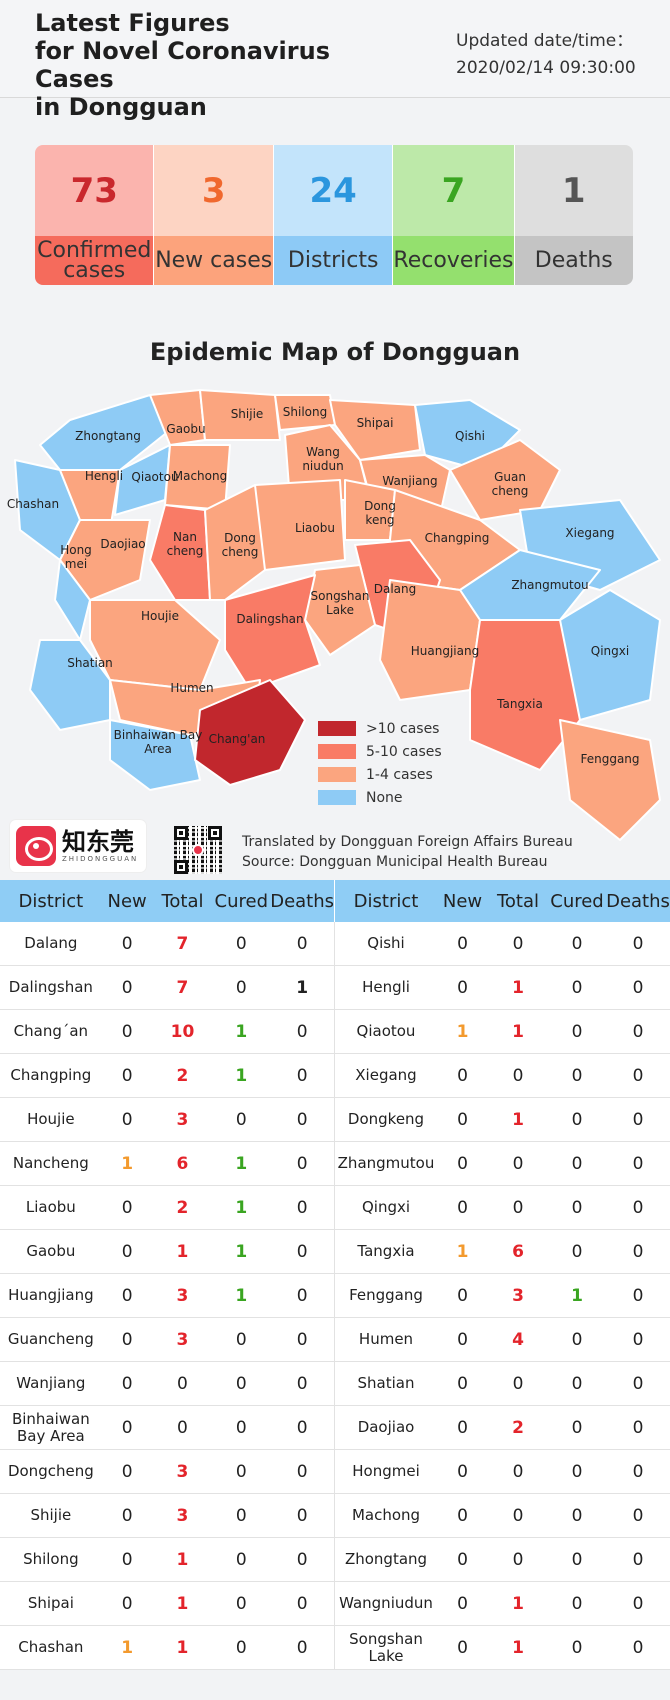 This screenshot has height=1700, width=670. I want to click on district-name: Qishi, so click(386, 943).